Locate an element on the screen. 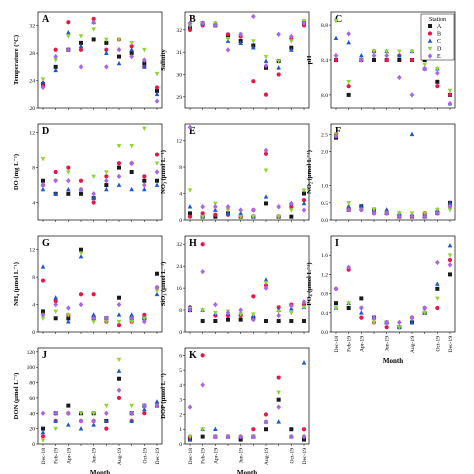  panel-e-point-e is located at coordinates (190, 127).